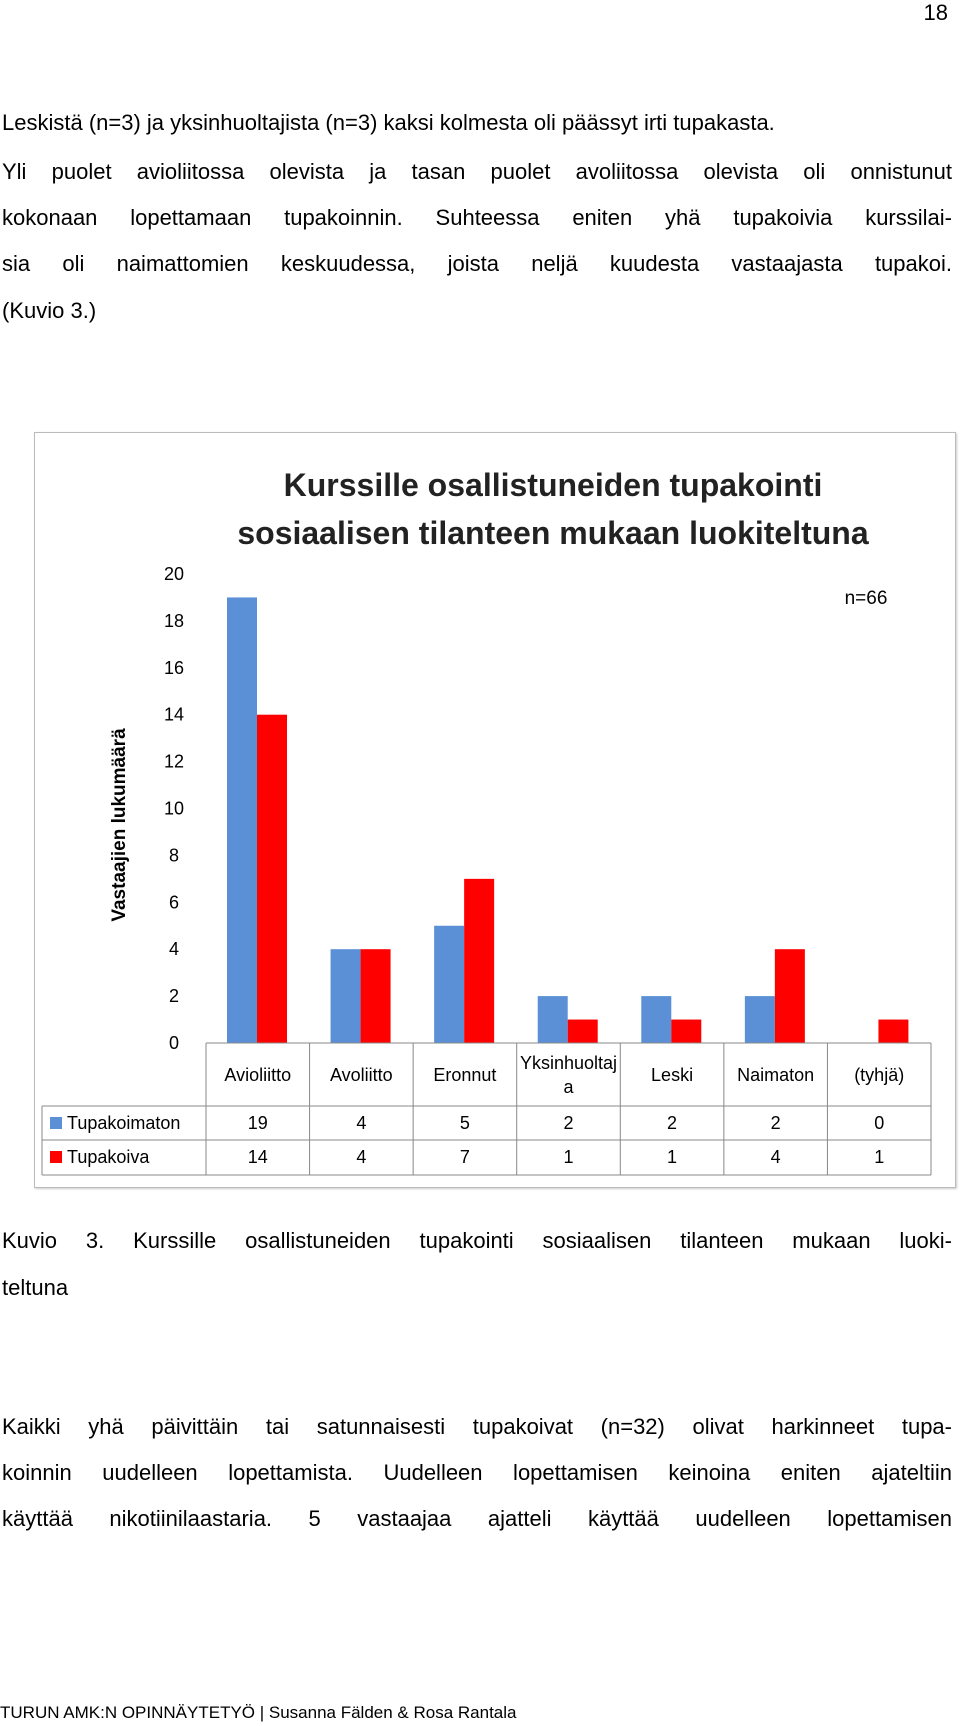 This screenshot has height=1726, width=960. I want to click on y-tick-label: 0, so click(174, 1043).